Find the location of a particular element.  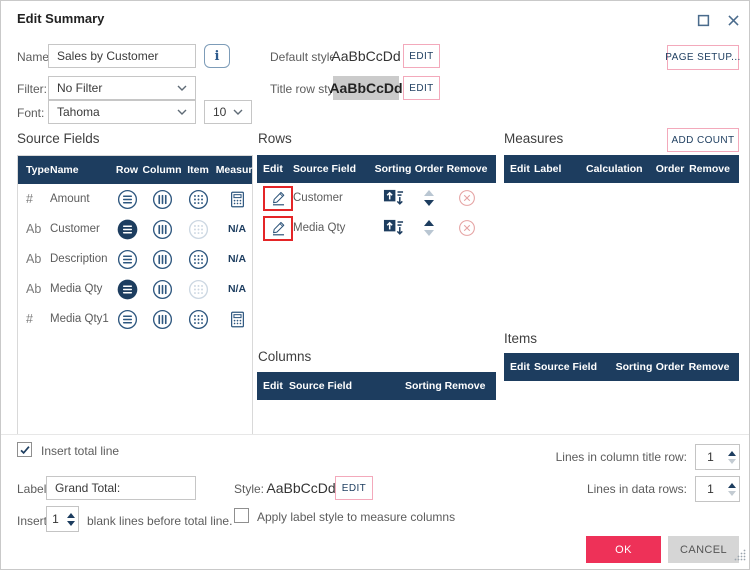

apply-label-style-label: Apply label style to measure columns is located at coordinates (356, 517).